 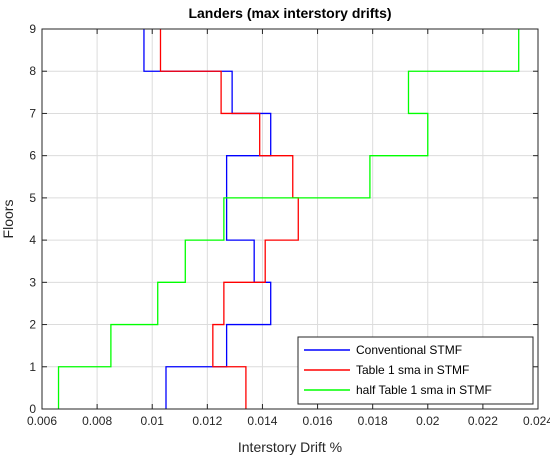 What do you see at coordinates (153, 421) in the screenshot?
I see `x-tick-label: 0.01` at bounding box center [153, 421].